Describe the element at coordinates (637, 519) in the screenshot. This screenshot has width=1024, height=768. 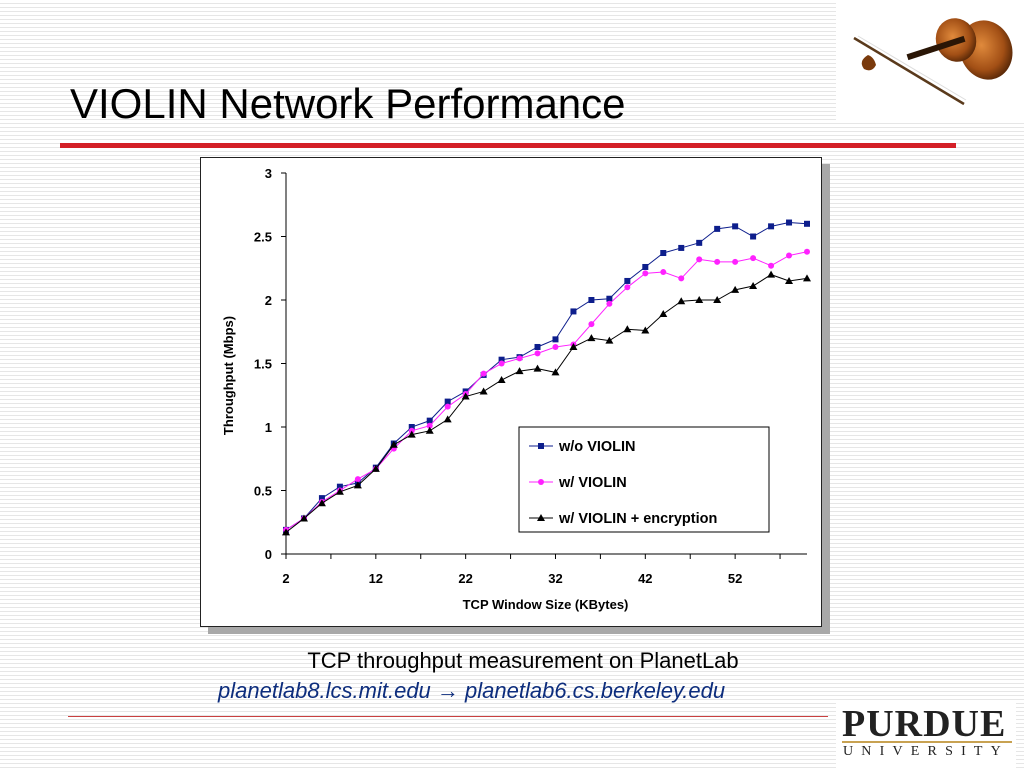
I see `legend-entry: w/ VIOLIN + encryption` at that location.